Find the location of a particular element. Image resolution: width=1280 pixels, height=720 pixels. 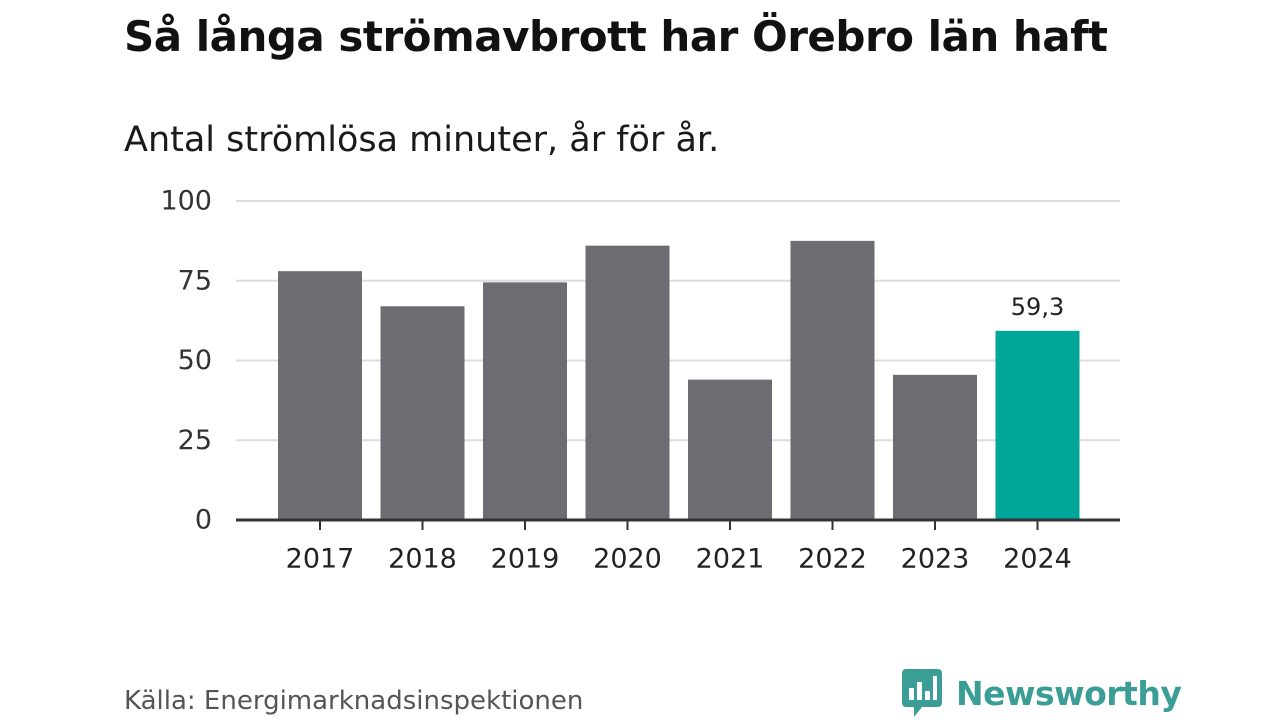

y-tick-label: 75 is located at coordinates (195, 280).